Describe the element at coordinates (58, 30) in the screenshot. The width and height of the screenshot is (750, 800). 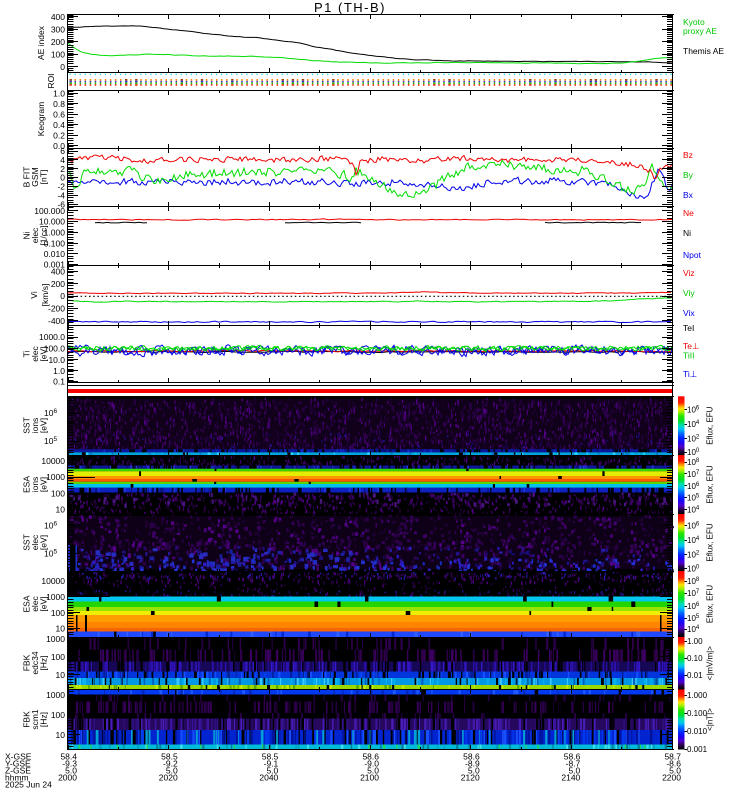
I see `svg-text: 300` at that location.